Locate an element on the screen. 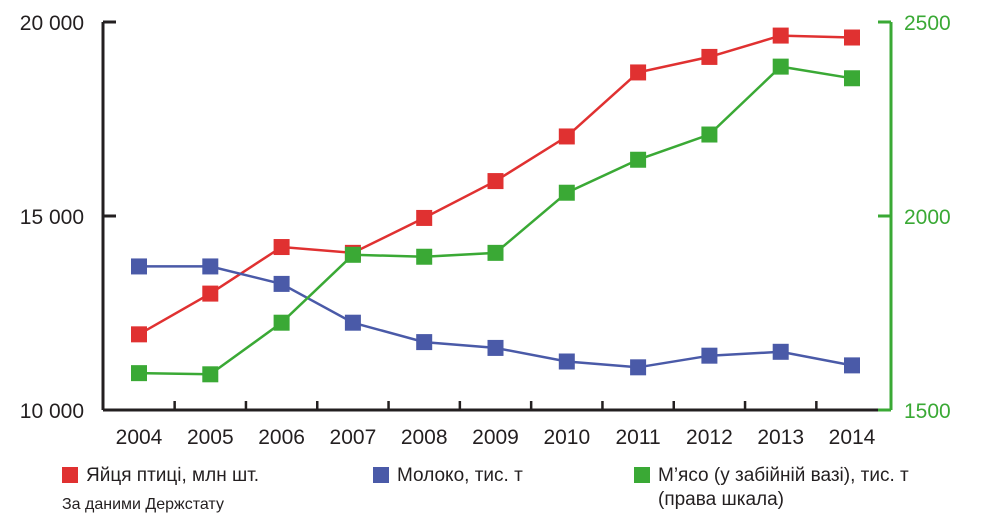 The height and width of the screenshot is (522, 988). x-tick-label: 2010 is located at coordinates (566, 437).